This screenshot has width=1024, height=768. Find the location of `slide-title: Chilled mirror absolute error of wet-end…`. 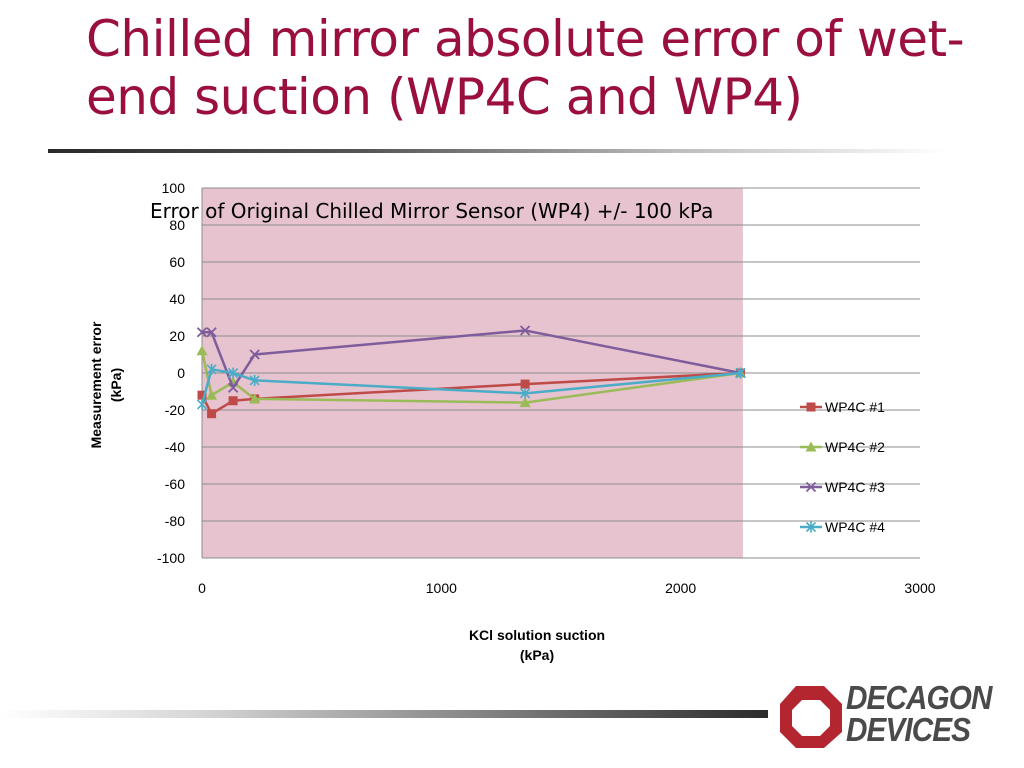

slide-title: Chilled mirror absolute error of wet-end… is located at coordinates (525, 68).